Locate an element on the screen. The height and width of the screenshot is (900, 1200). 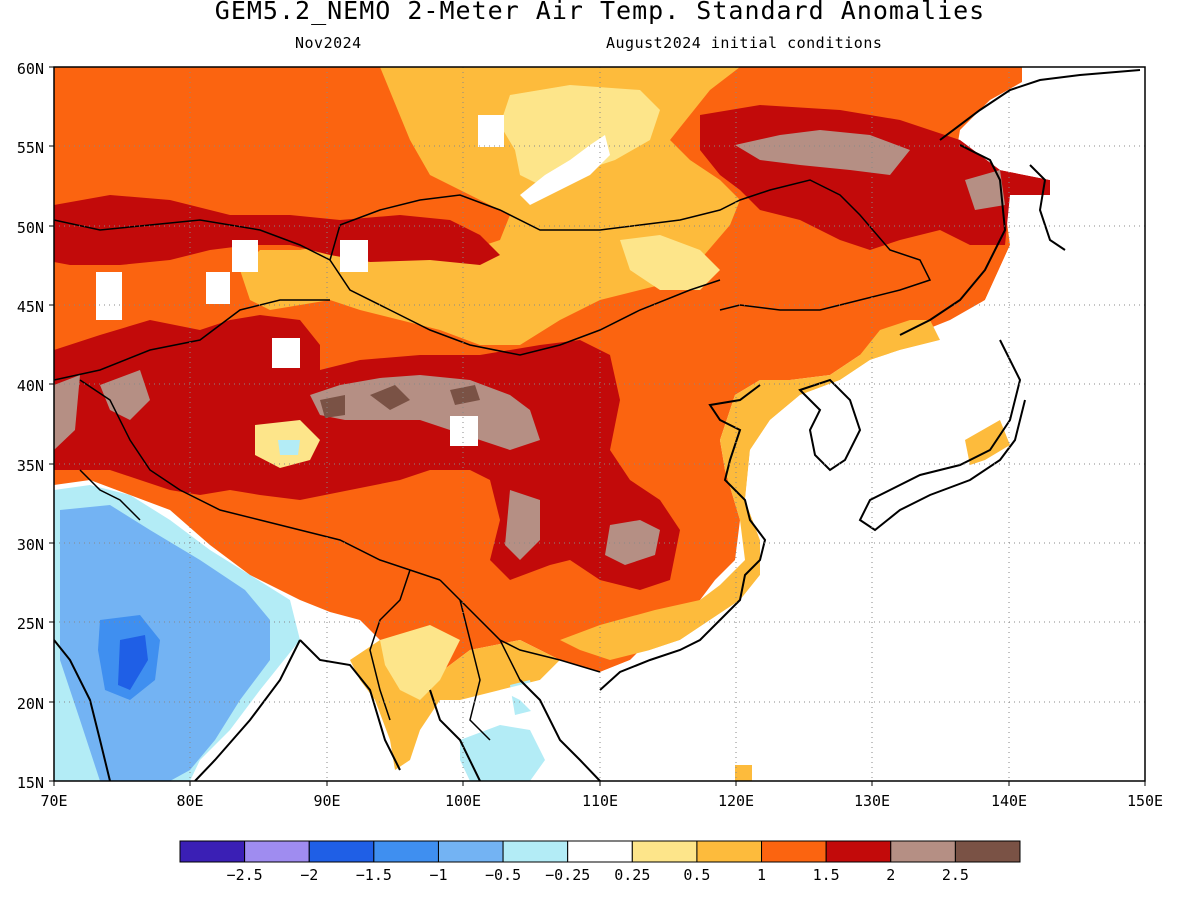
initial-conditions: August2024 initial conditions is located at coordinates (744, 43).